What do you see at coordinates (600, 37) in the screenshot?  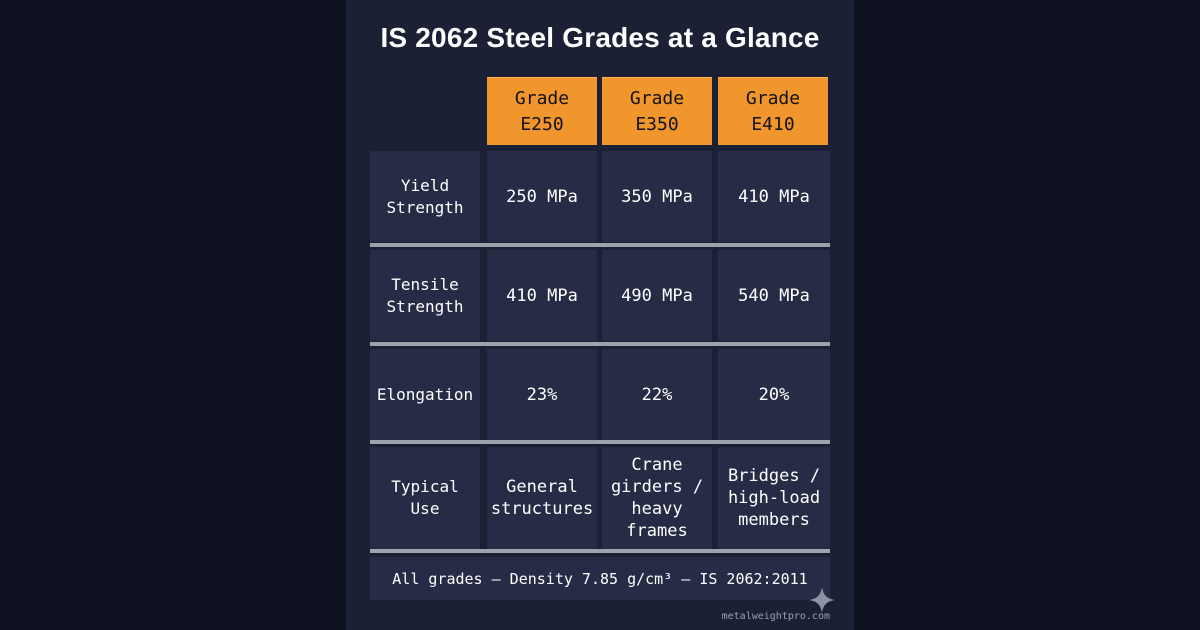 I see `page-title: IS 2062 Steel Grades at a Glance` at bounding box center [600, 37].